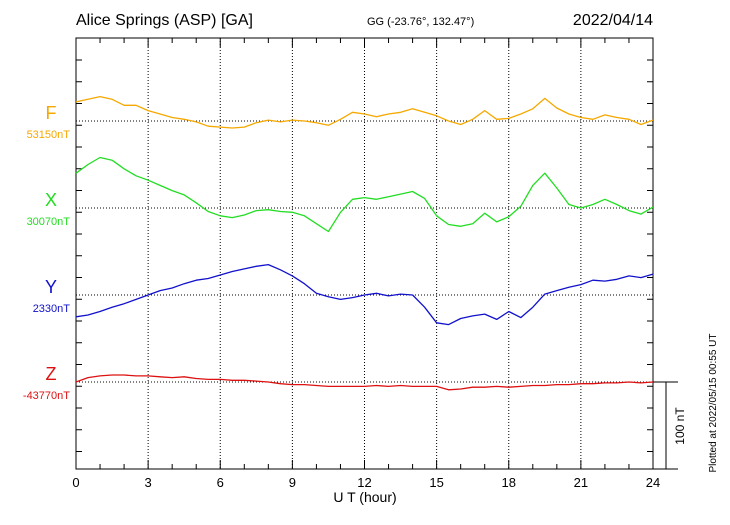  Describe the element at coordinates (46, 252) in the screenshot. I see `series-labels: F 53150nT X 30070nT Y 2330nT Z -43770nT` at that location.